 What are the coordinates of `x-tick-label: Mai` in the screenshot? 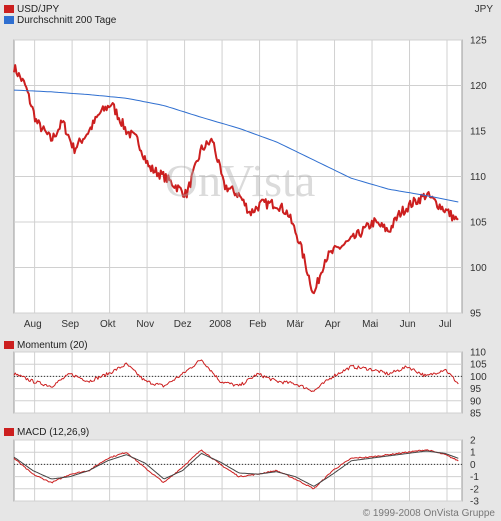 It's located at (370, 324).